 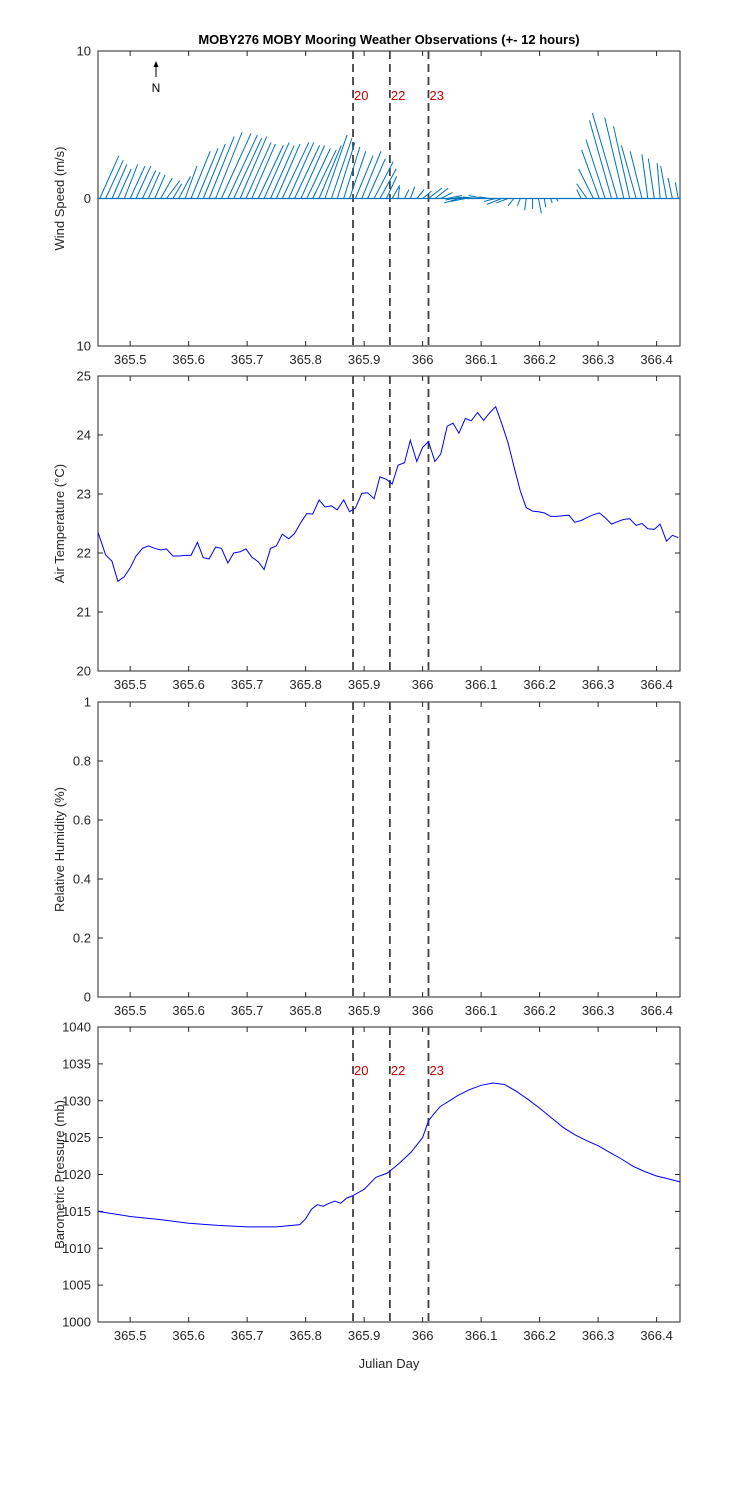 I want to click on y-tick-label: 0.6, so click(x=82, y=820).